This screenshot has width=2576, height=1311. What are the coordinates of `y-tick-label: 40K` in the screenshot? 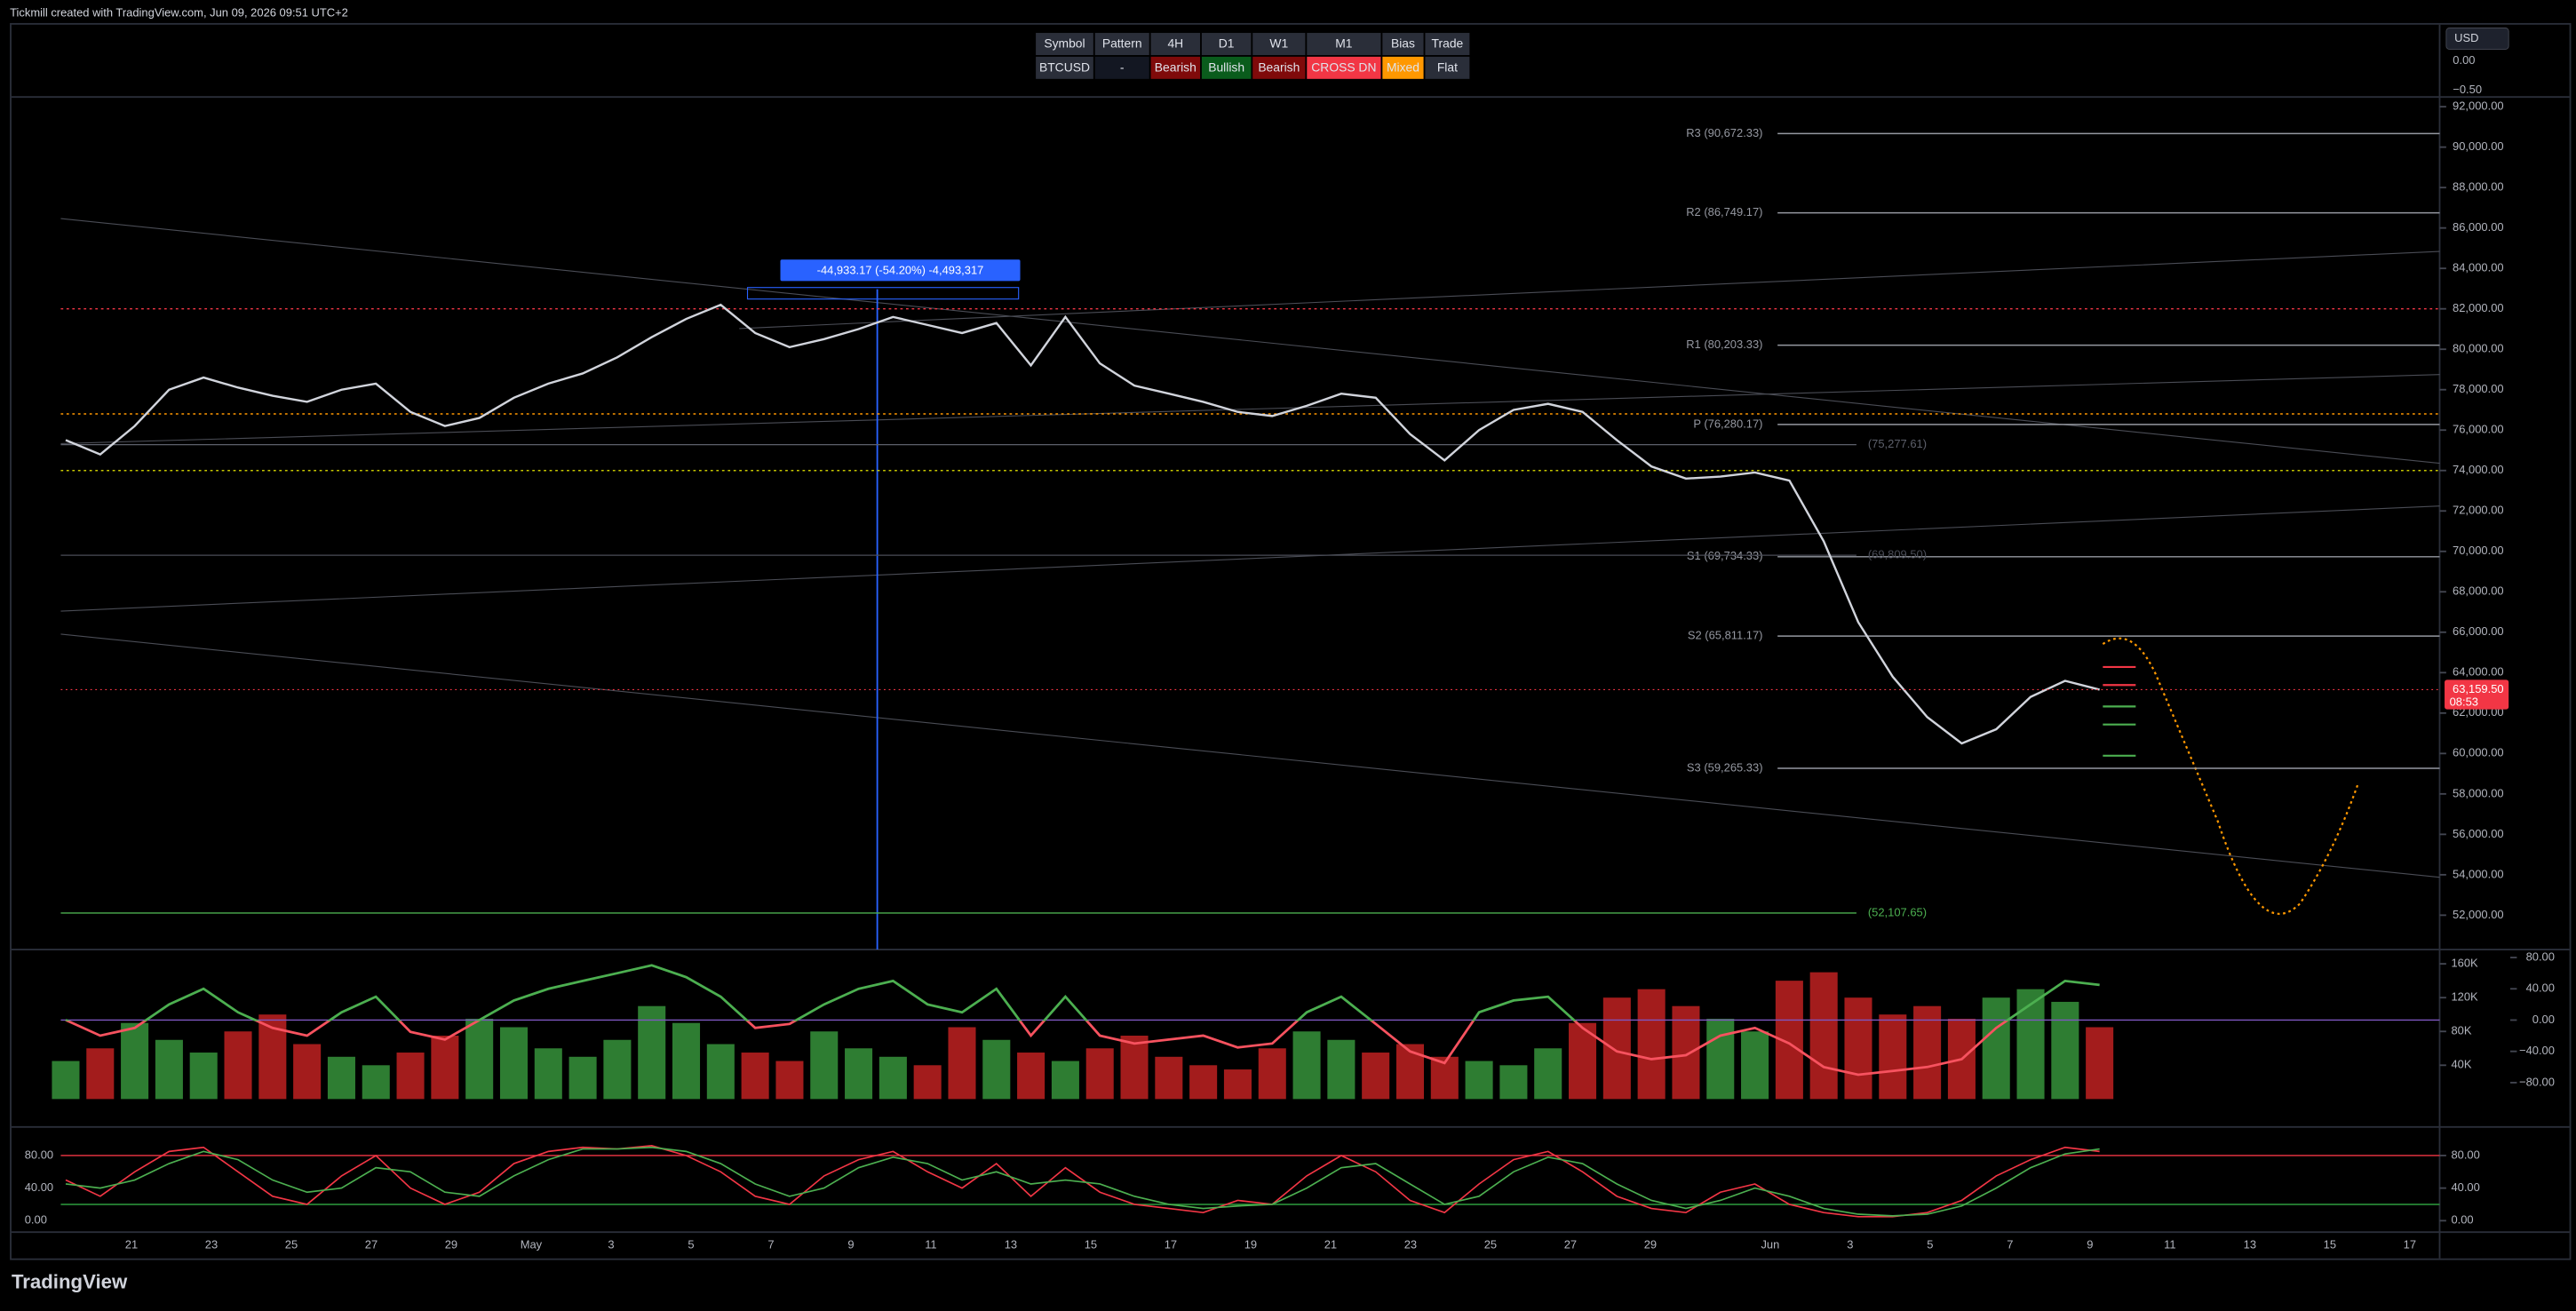 It's located at (2461, 1064).